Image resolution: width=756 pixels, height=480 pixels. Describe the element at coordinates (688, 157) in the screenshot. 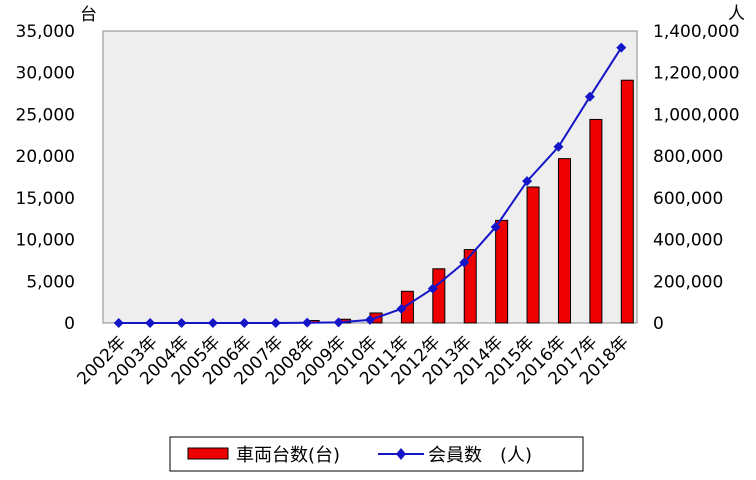

I see `right-tick-label: 800,000` at that location.